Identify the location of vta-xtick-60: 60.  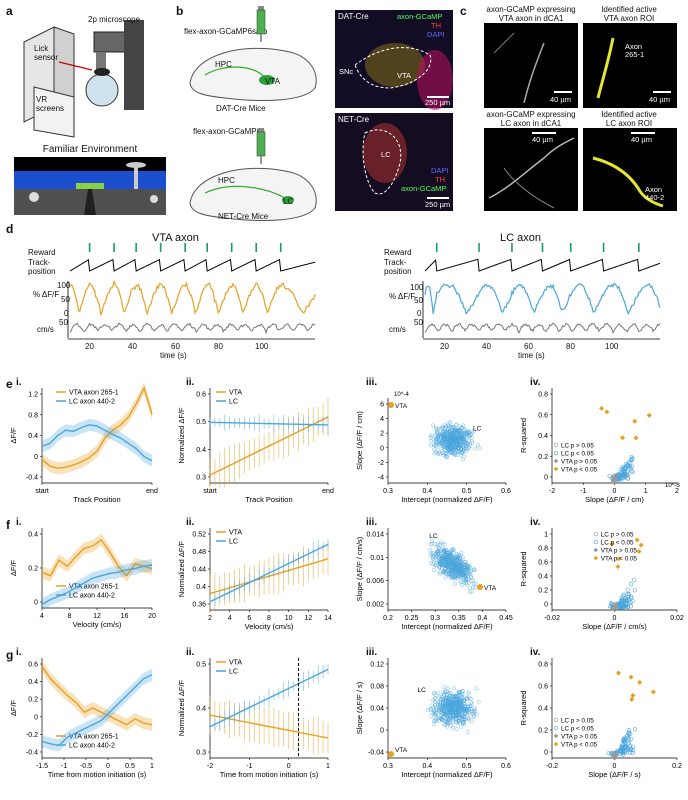
(175, 346).